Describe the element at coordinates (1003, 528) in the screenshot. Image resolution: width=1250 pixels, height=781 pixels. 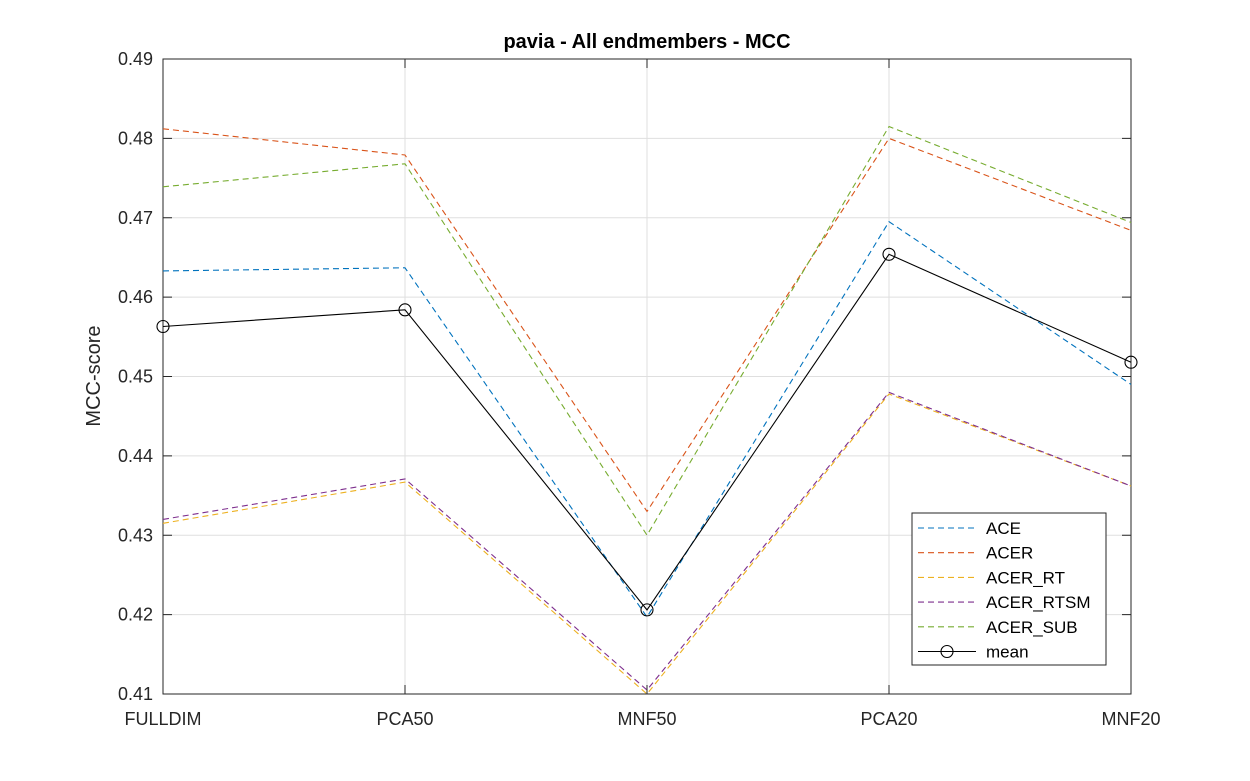
I see `legend-label-ace: ACE` at that location.